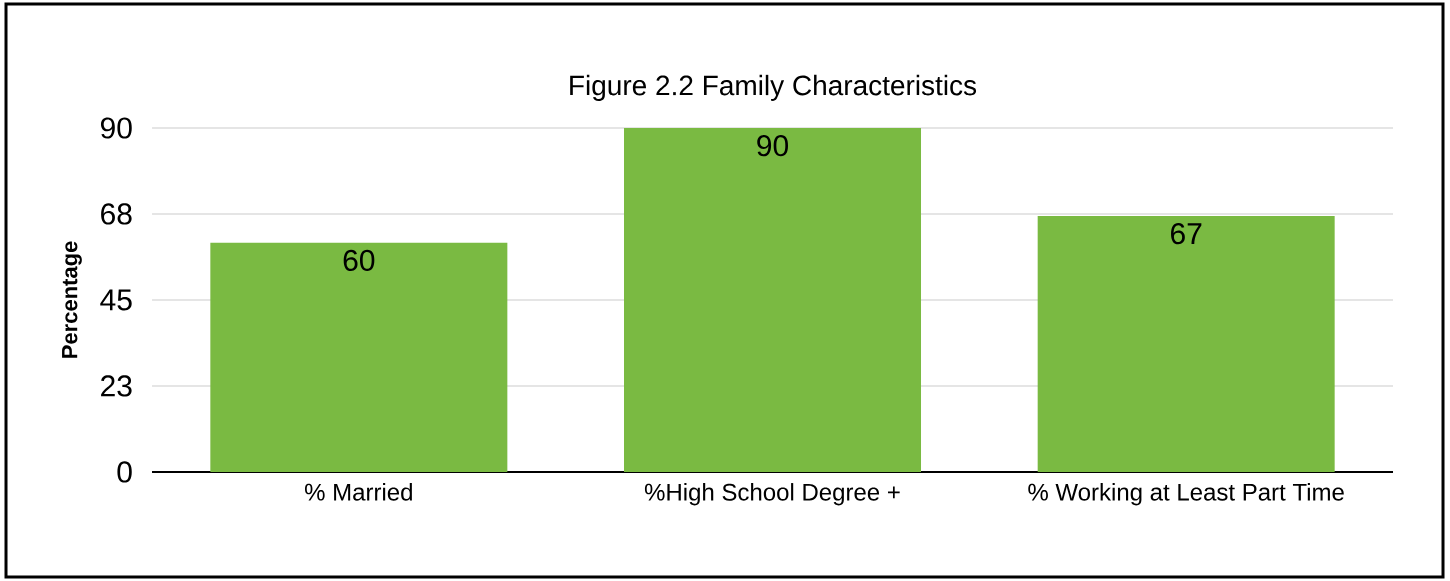 The width and height of the screenshot is (1450, 581). Describe the element at coordinates (1186, 233) in the screenshot. I see `data-label: 67` at that location.